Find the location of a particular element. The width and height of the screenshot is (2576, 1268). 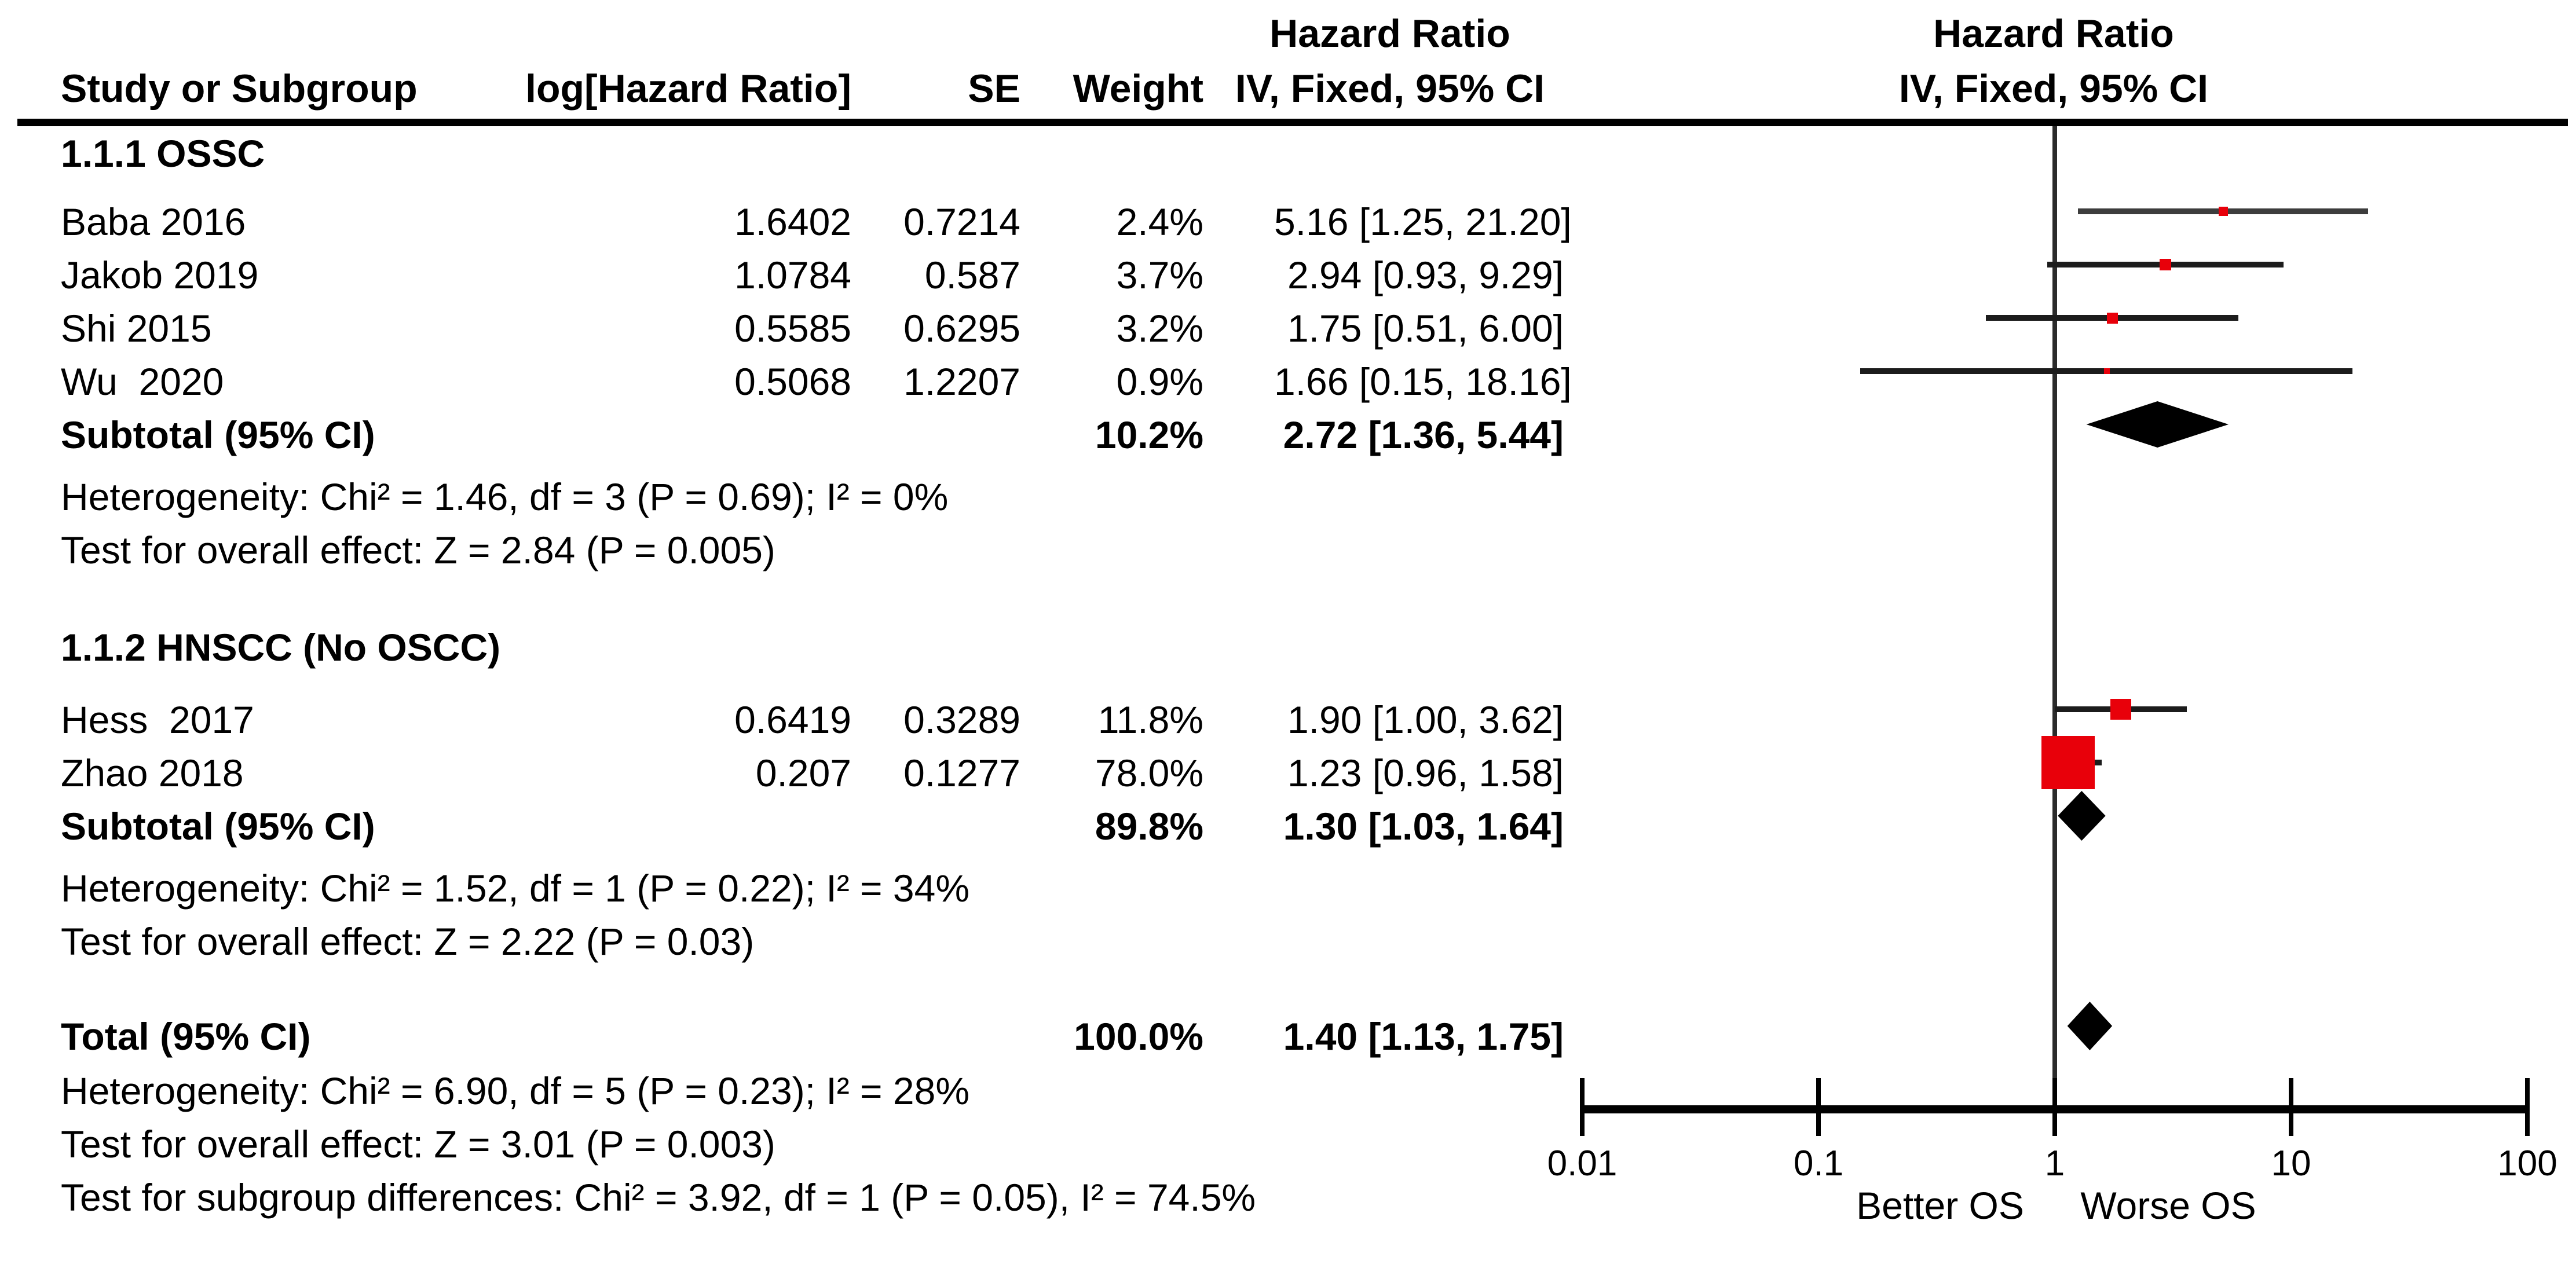

null-effect-line is located at coordinates (2054, 617).